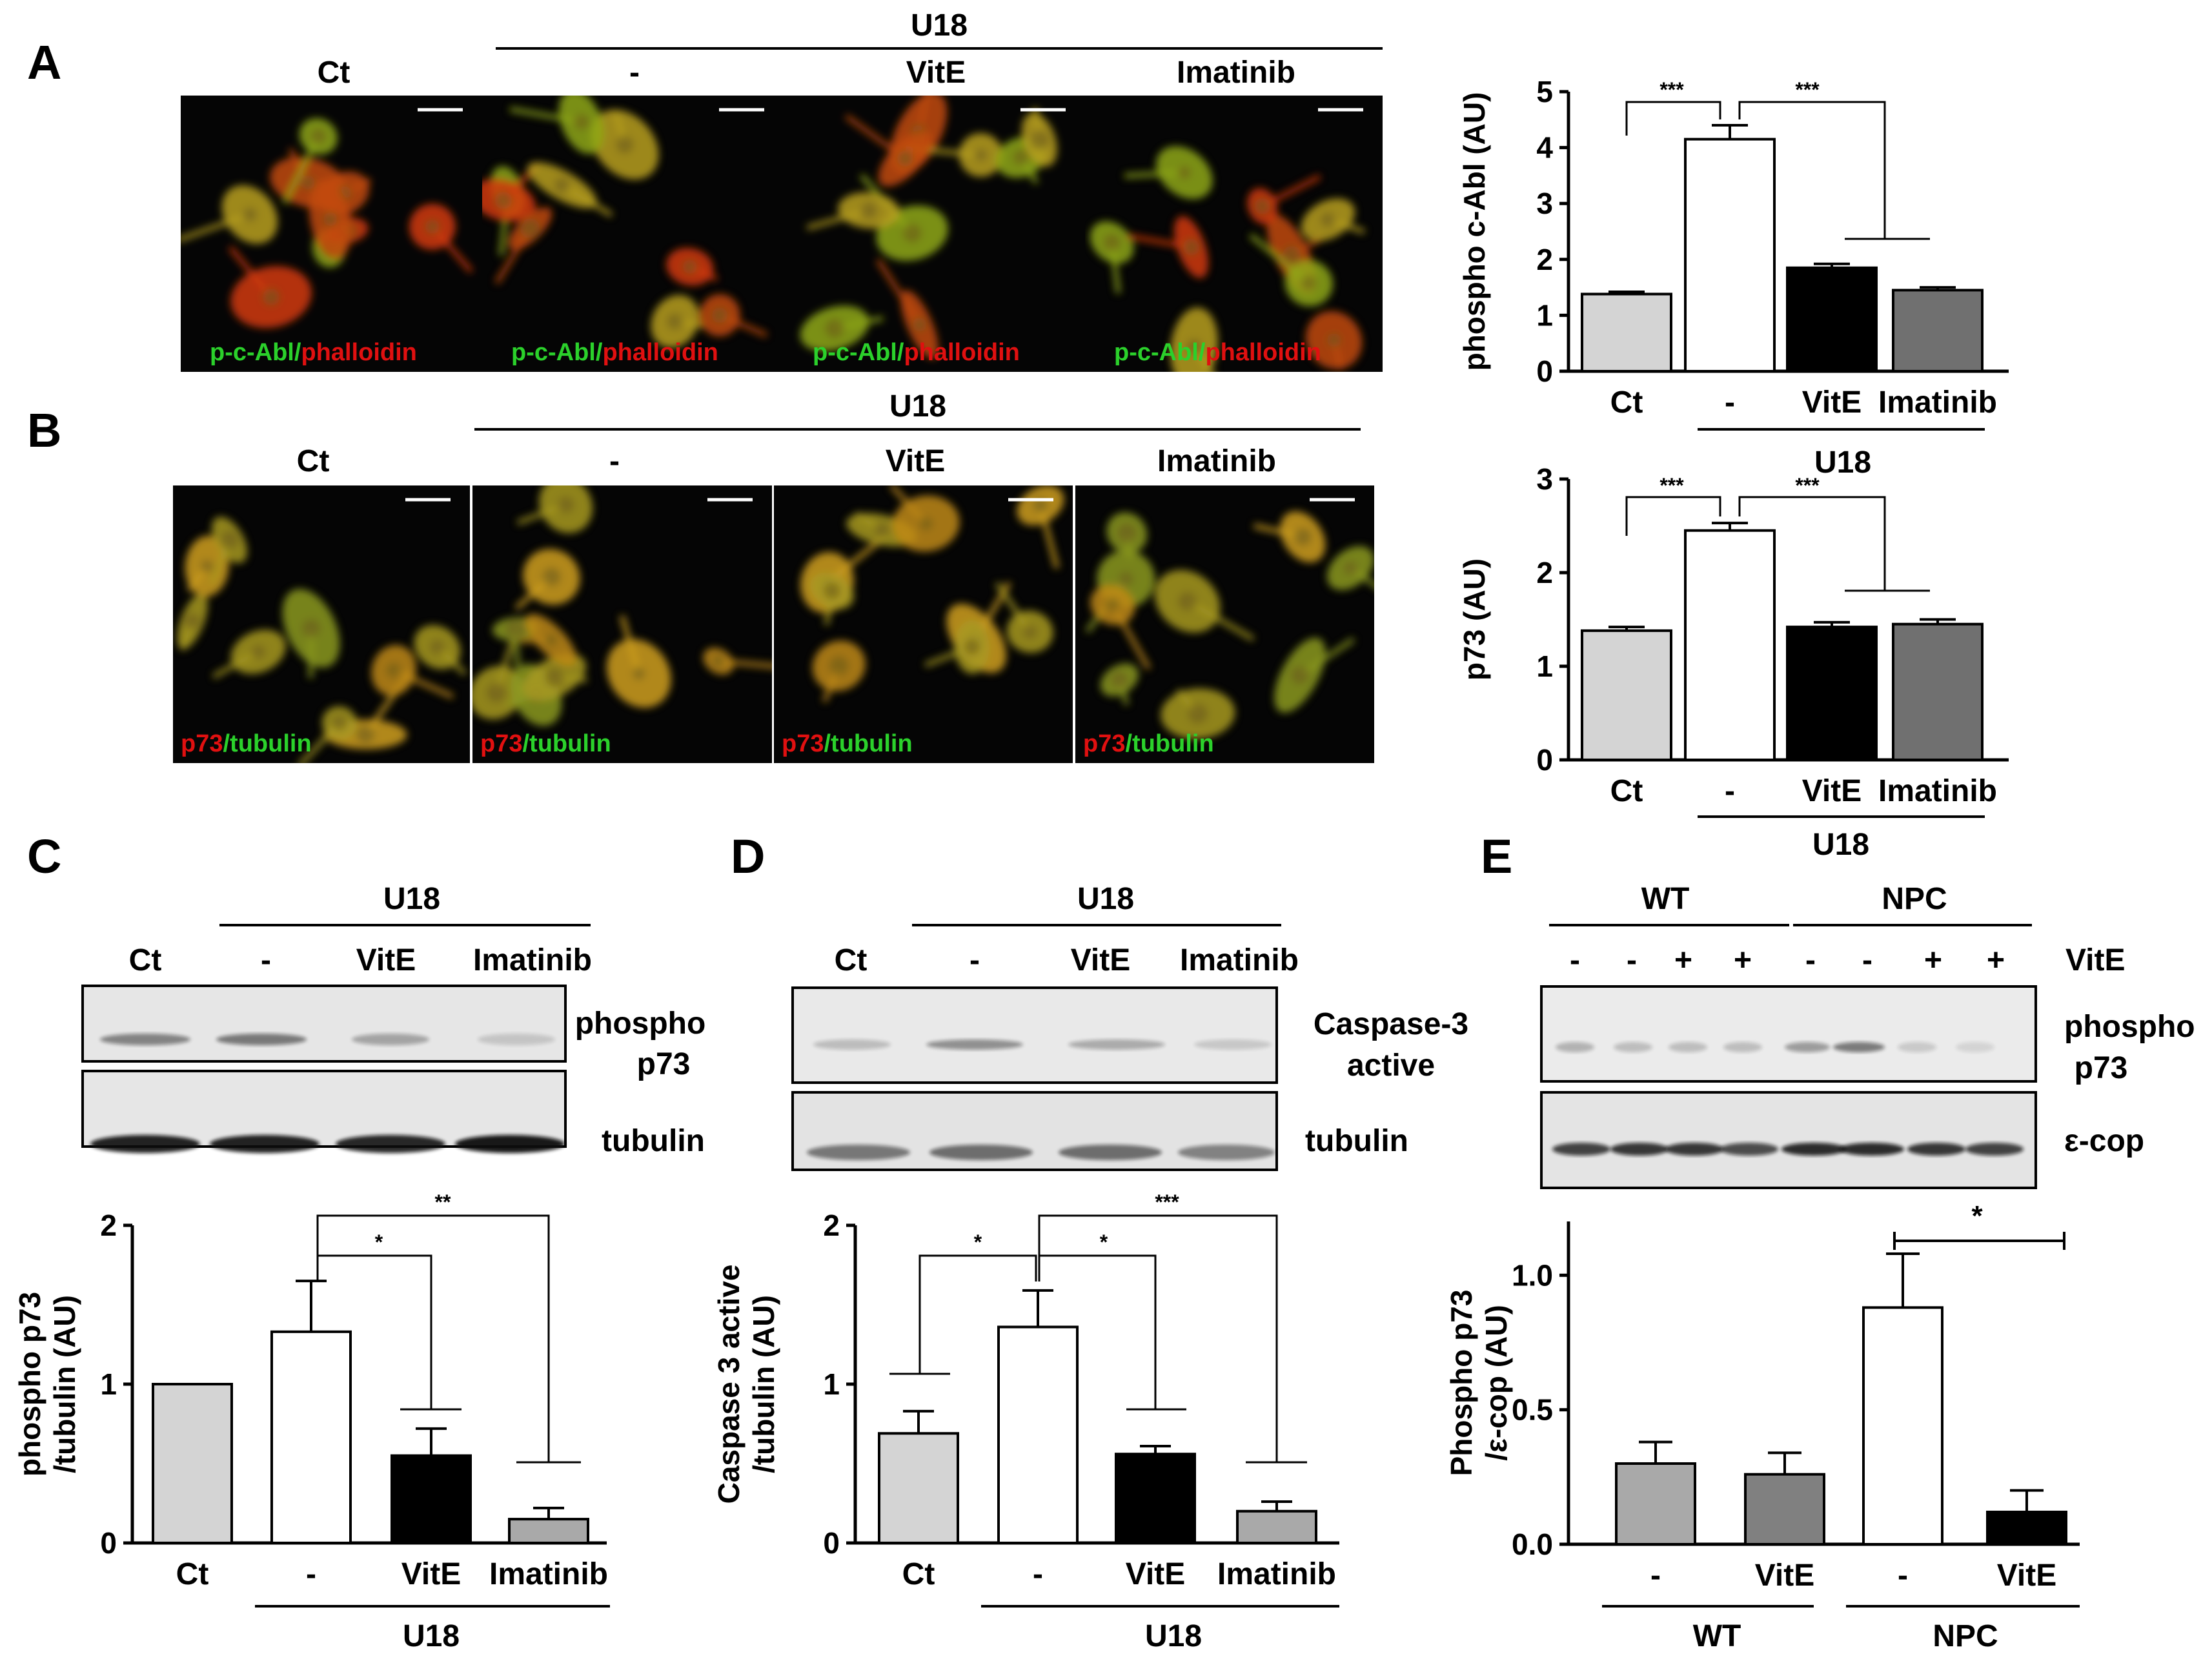 The height and width of the screenshot is (1654, 2212). I want to click on micro-a-cells, so click(625, 222).